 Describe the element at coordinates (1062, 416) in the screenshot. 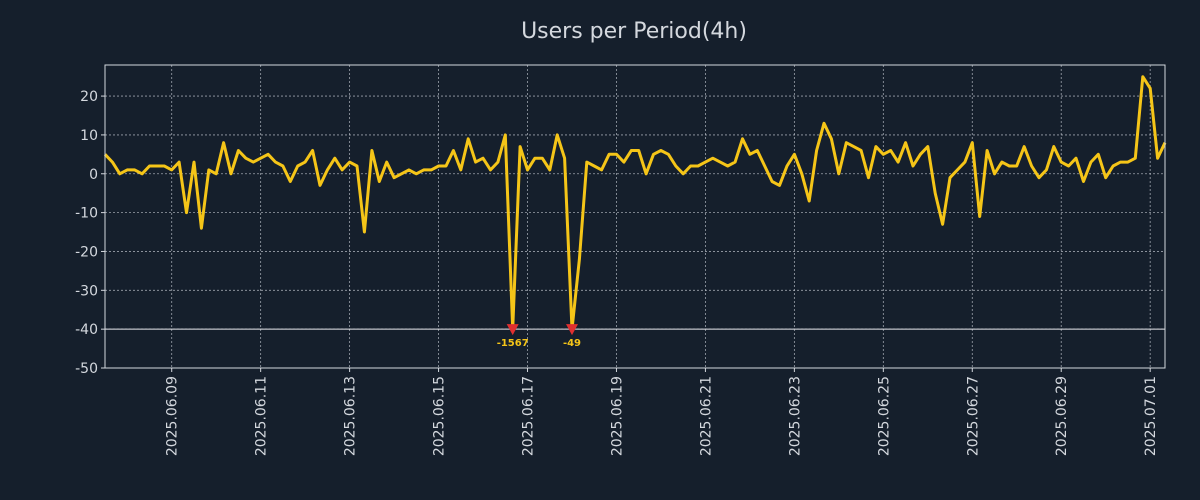

I see `x-tick-label: 2025.06.29` at that location.